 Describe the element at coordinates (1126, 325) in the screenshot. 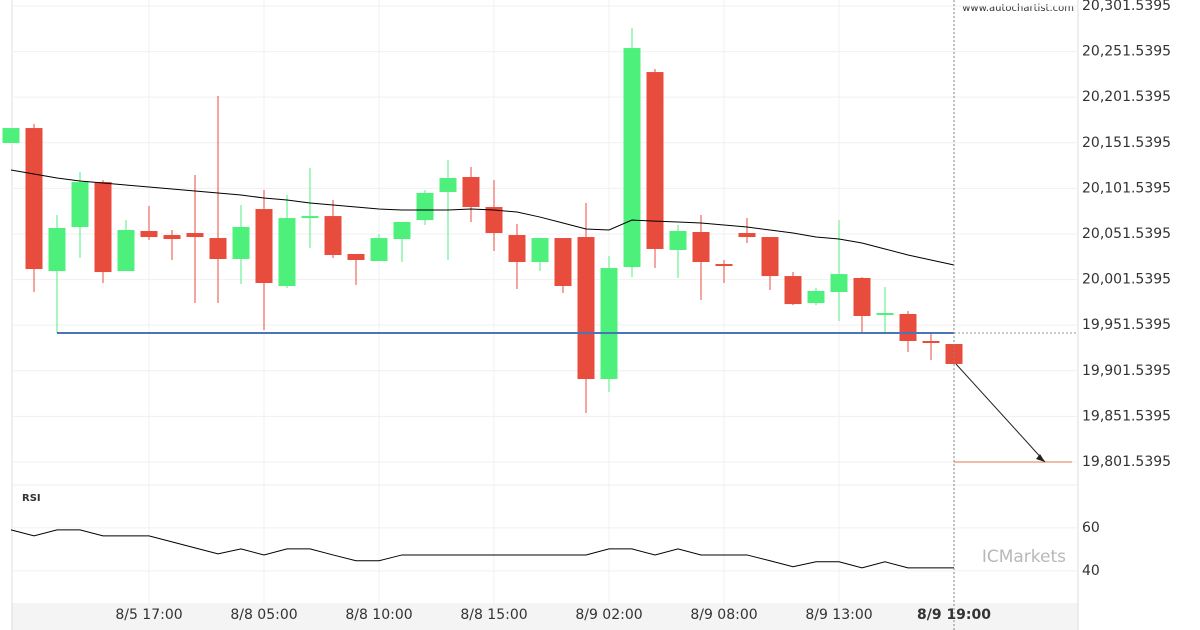

I see `y-tick-label: 19,951.5395` at that location.